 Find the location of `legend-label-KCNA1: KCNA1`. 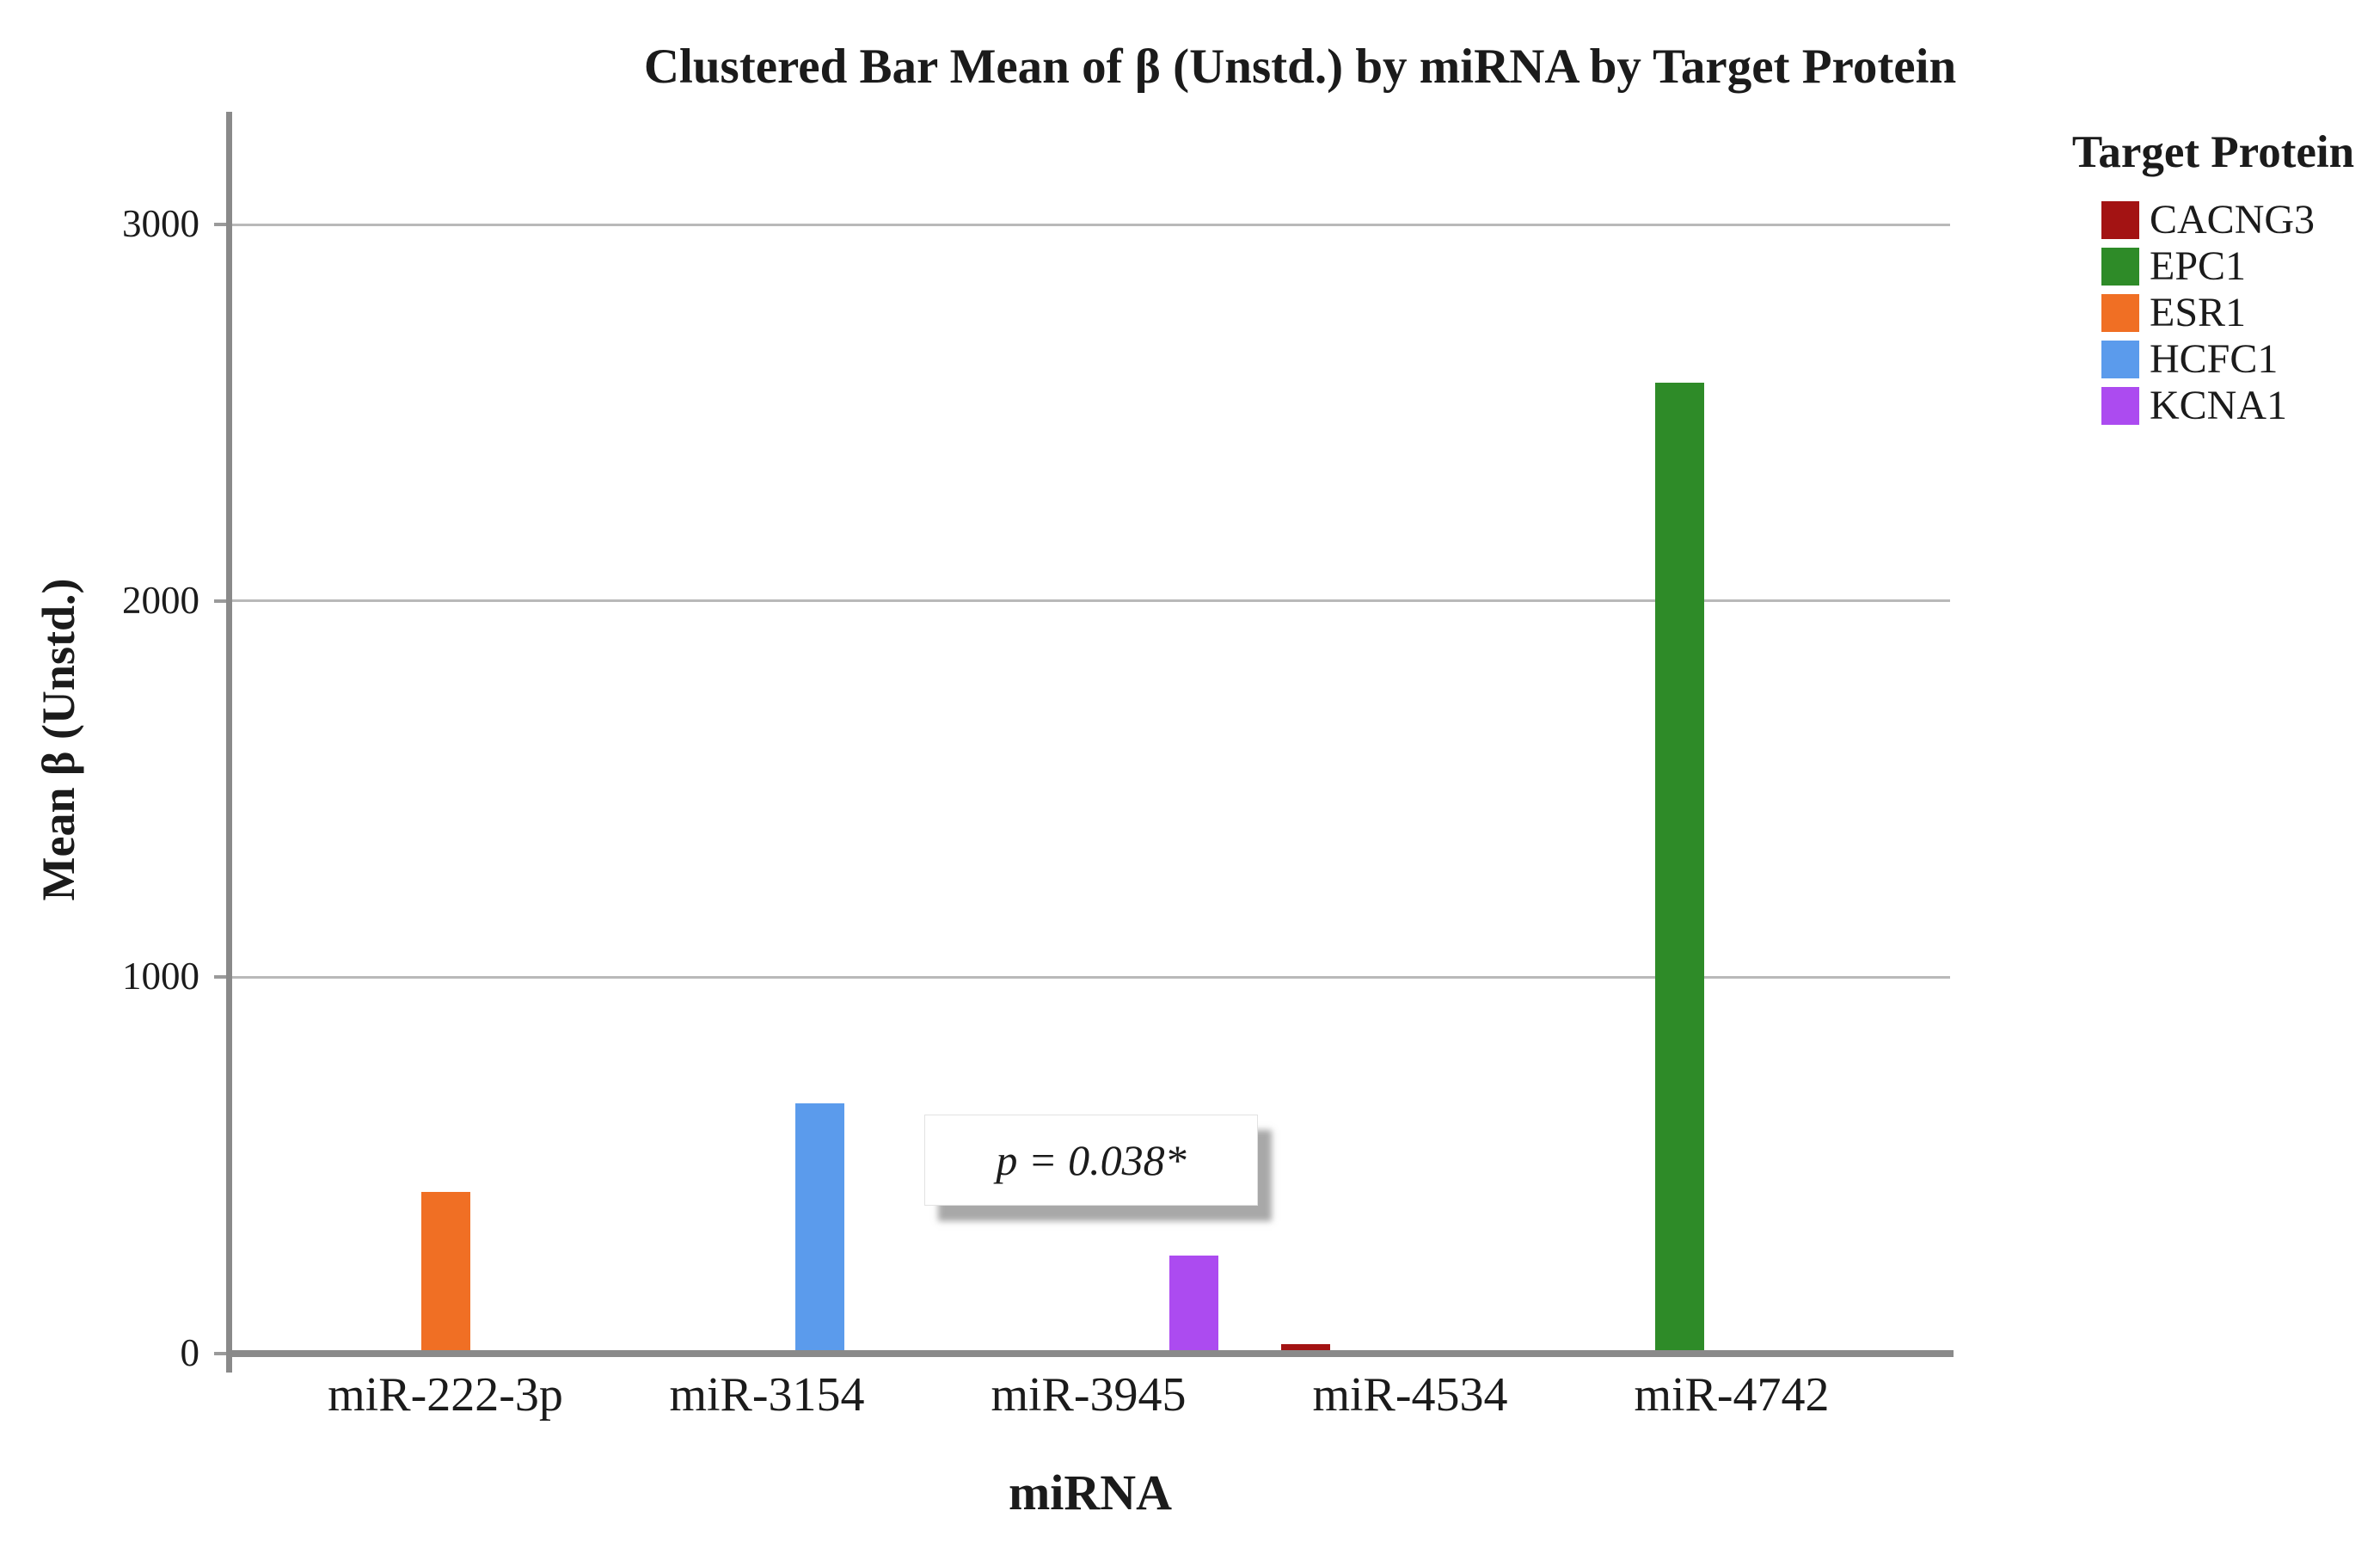

legend-label-KCNA1: KCNA1 is located at coordinates (2219, 406).